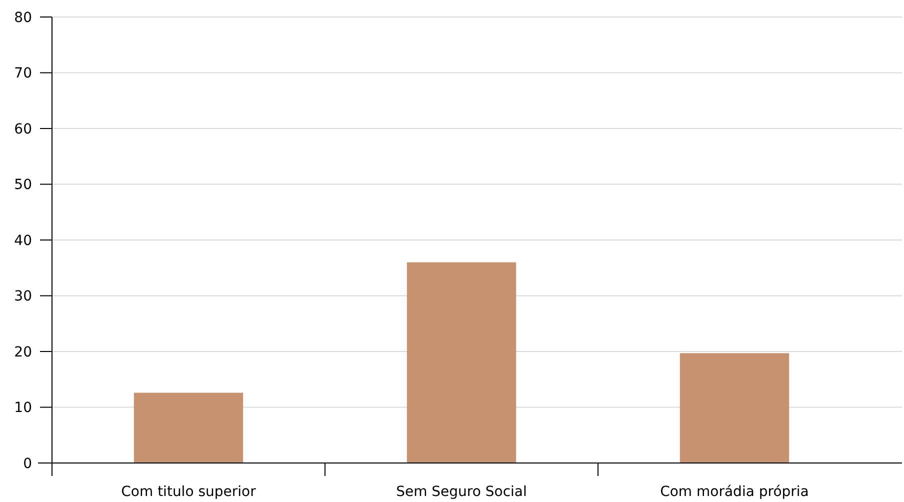 This screenshot has height=502, width=904. Describe the element at coordinates (23, 296) in the screenshot. I see `y-tick-label: 30` at that location.